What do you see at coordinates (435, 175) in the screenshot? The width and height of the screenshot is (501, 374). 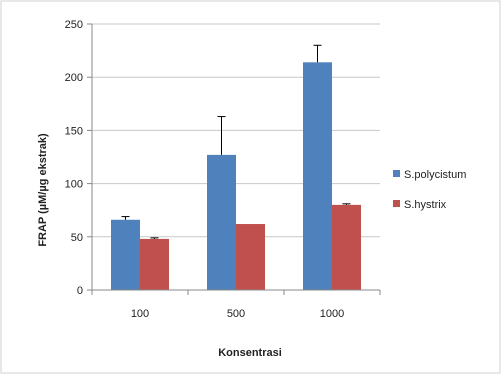 I see `legend-label: S.polycistum` at bounding box center [435, 175].